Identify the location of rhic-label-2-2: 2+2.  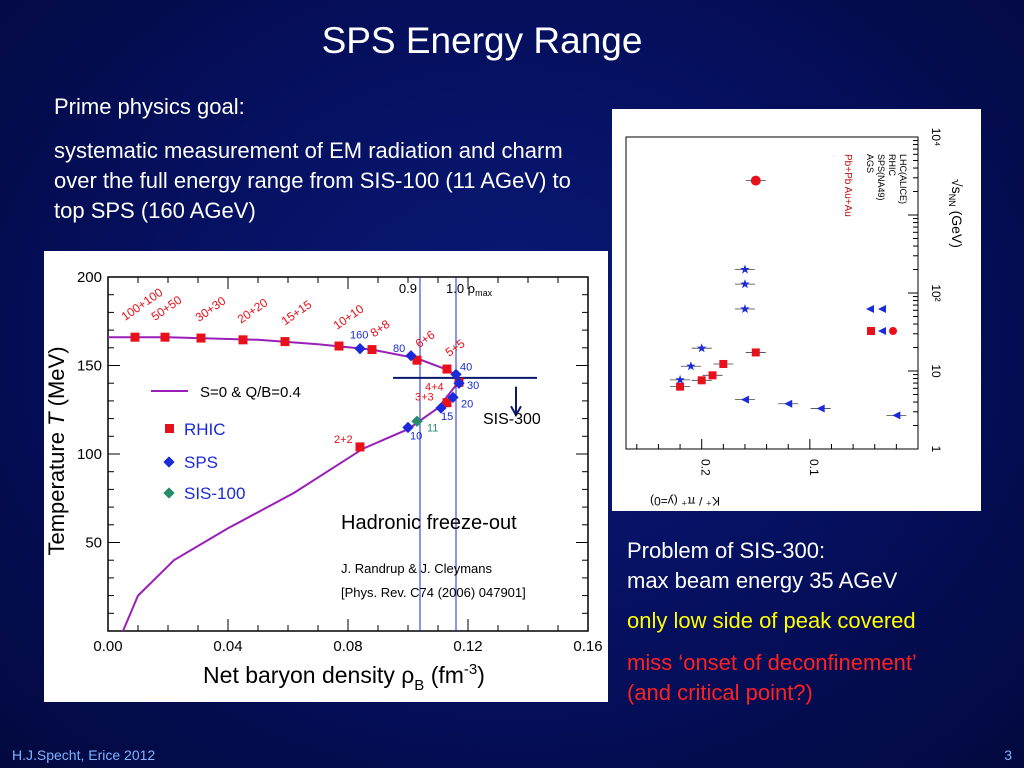
(343, 440).